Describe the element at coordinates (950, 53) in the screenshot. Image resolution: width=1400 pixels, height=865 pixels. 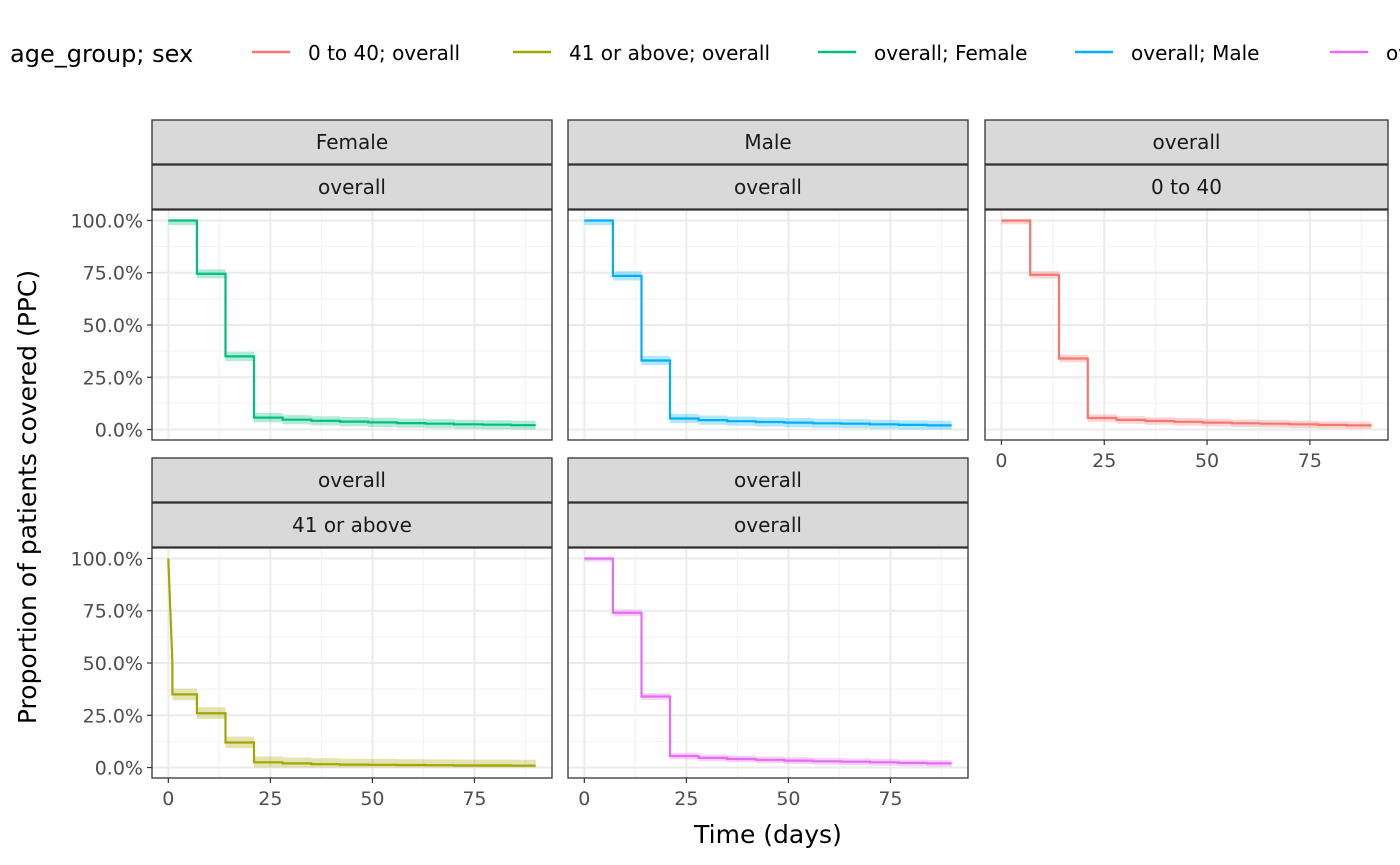
I see `legend-label: overall; Female` at that location.